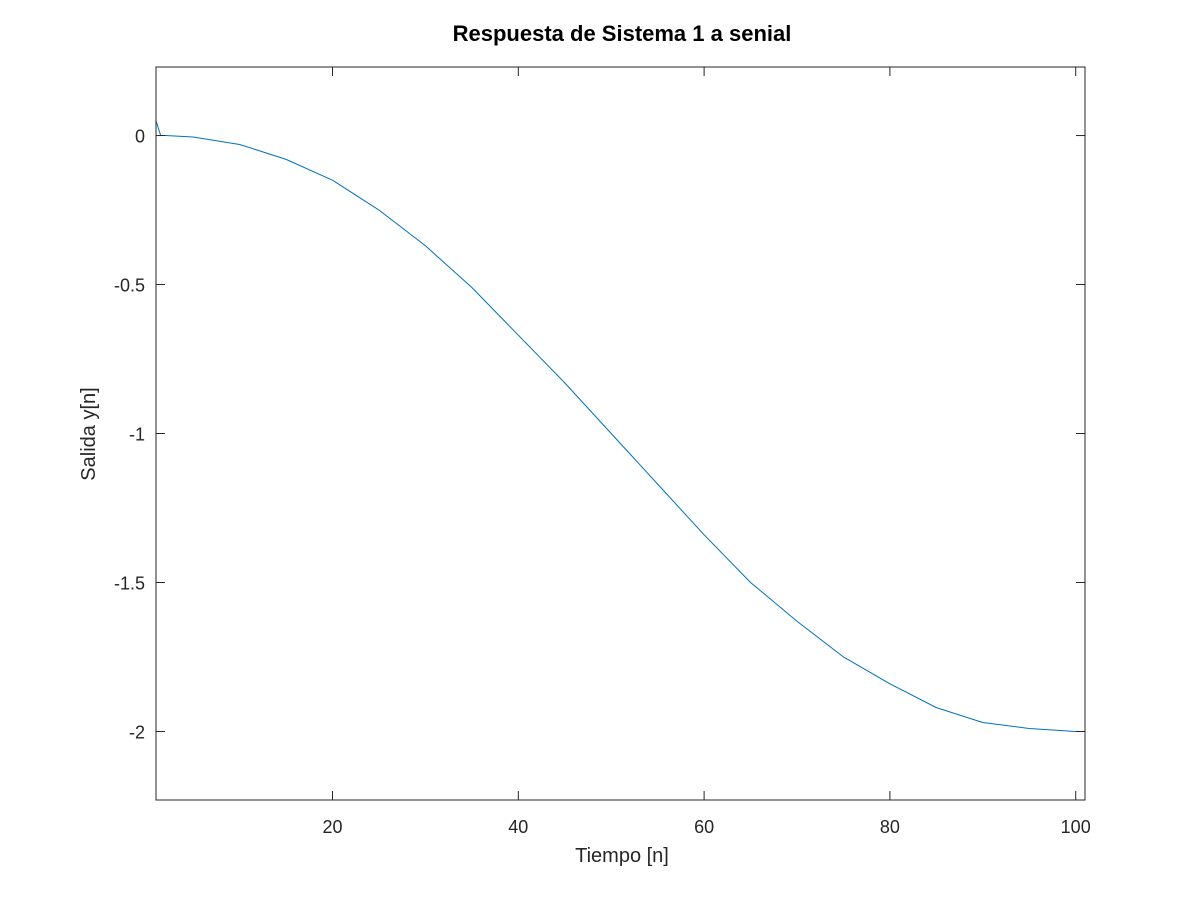  I want to click on x-axis-label: Tiempo [n], so click(622, 856).